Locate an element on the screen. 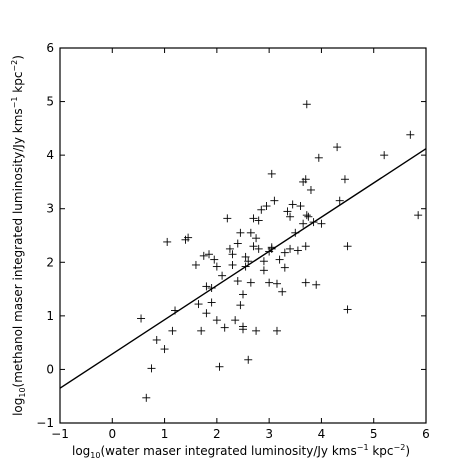  y-label-sup2: −2 is located at coordinates (14, 66).